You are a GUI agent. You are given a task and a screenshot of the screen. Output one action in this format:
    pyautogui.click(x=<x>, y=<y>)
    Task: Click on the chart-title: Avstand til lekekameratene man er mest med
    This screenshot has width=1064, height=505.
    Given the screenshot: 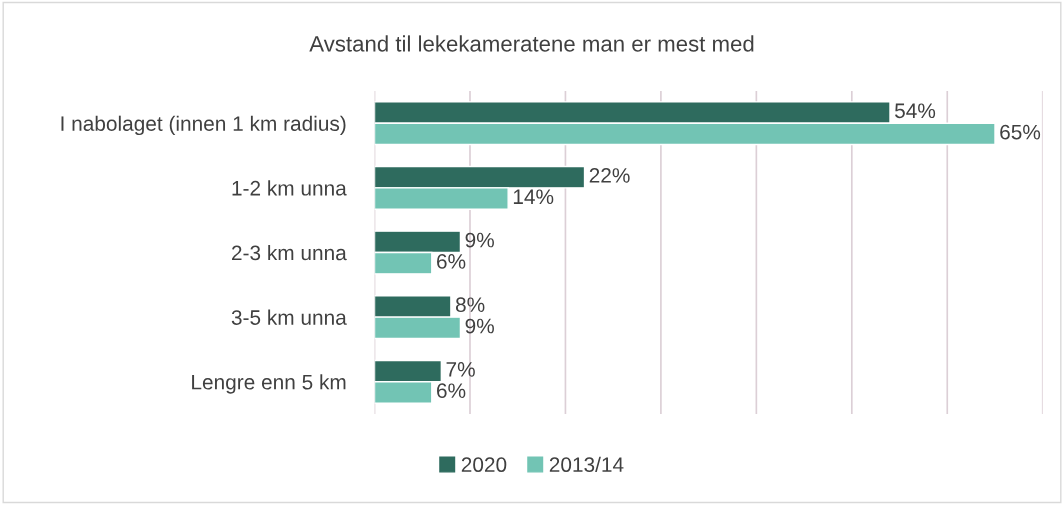 What is the action you would take?
    pyautogui.click(x=531, y=43)
    